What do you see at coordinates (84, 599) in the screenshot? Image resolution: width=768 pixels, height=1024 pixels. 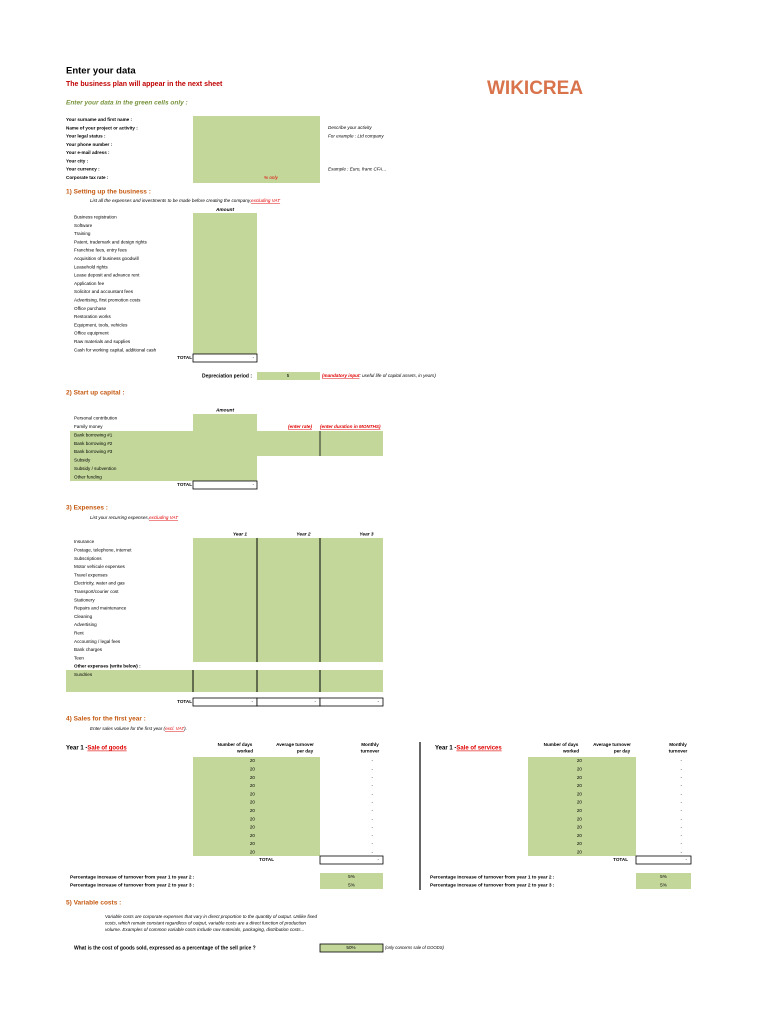 I see `item-label: Stationery` at bounding box center [84, 599].